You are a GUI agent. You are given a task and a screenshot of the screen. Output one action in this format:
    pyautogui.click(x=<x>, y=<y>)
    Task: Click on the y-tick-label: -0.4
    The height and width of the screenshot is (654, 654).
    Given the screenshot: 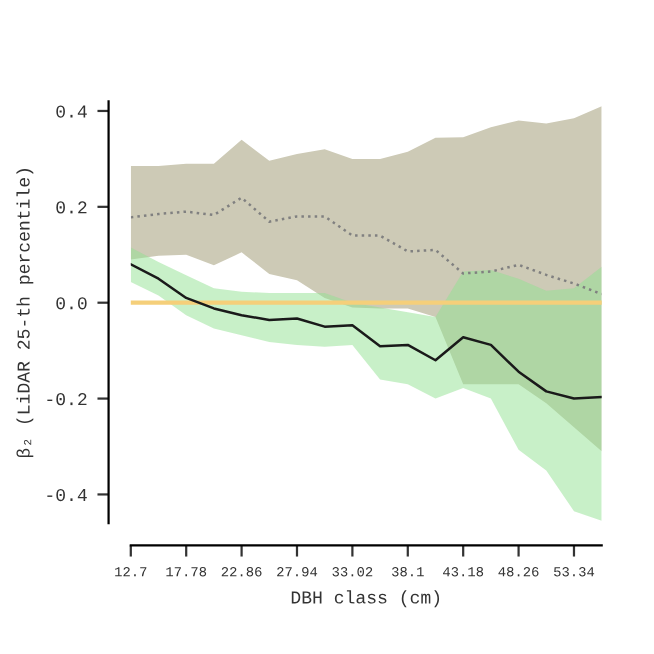 What is the action you would take?
    pyautogui.click(x=67, y=495)
    